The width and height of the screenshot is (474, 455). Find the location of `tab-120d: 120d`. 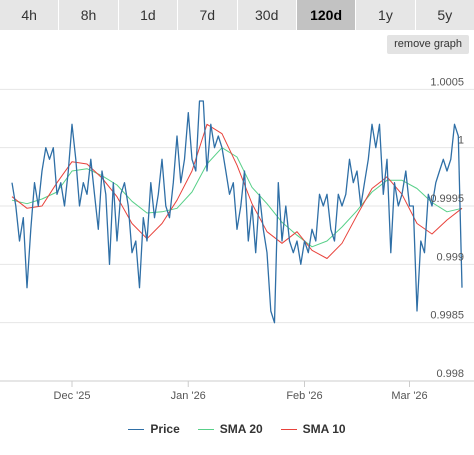

tab-120d: 120d is located at coordinates (326, 15).